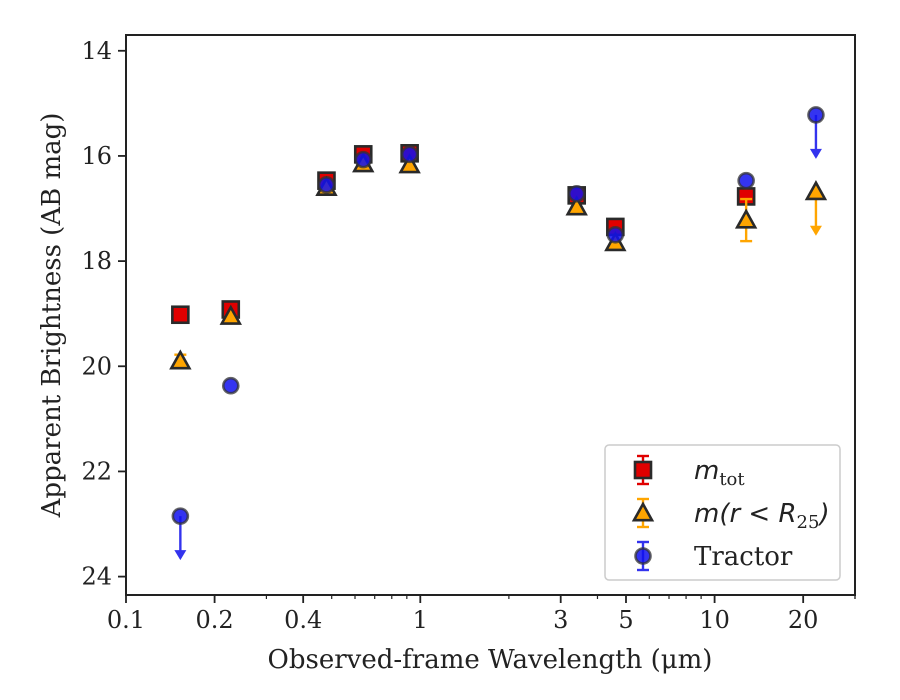 This screenshot has height=700, width=900. Describe the element at coordinates (643, 556) in the screenshot. I see `legend-marker-circle` at that location.